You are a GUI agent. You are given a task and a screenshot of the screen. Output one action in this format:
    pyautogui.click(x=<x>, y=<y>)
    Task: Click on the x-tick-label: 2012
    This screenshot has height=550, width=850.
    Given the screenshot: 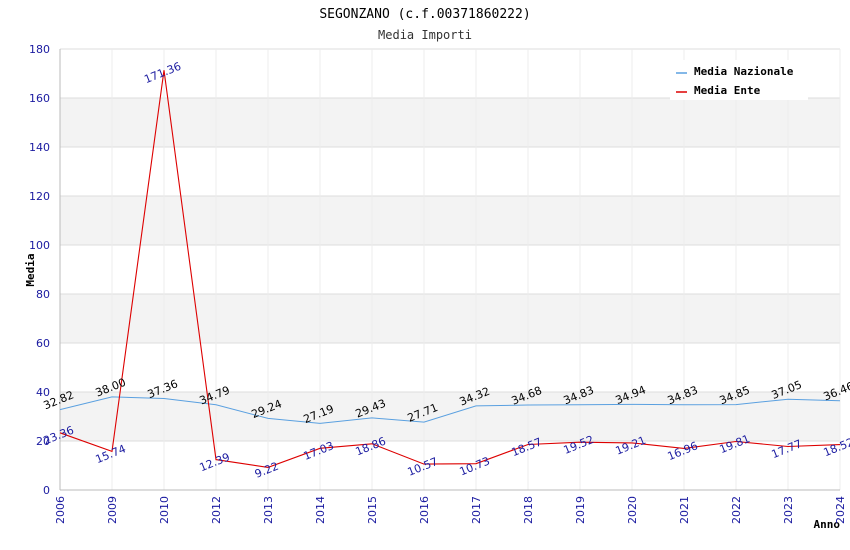 What is the action you would take?
    pyautogui.click(x=216, y=510)
    